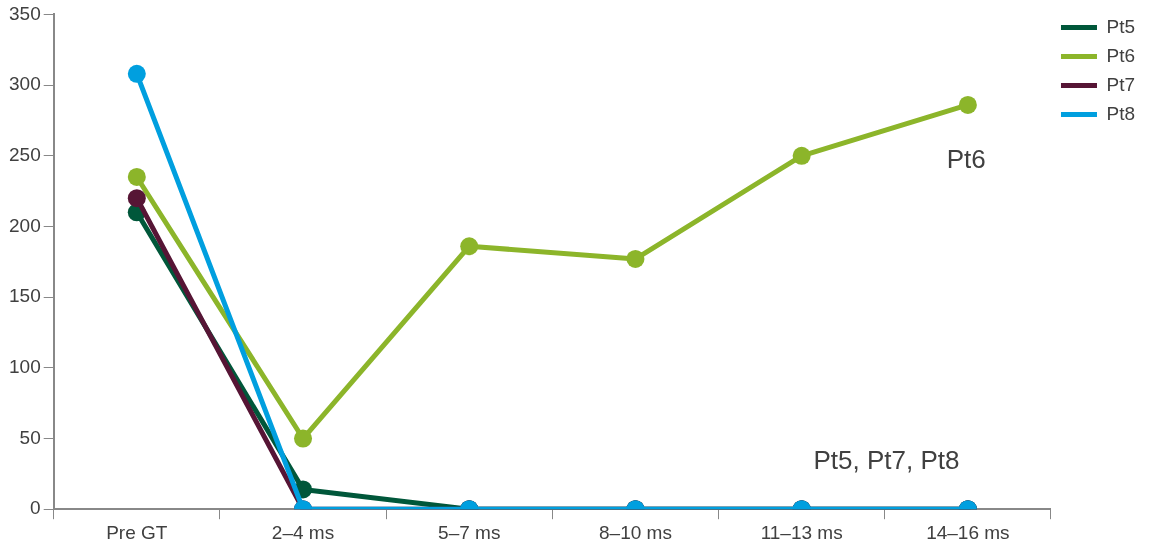  I want to click on y-tick-label: 150, so click(25, 296).